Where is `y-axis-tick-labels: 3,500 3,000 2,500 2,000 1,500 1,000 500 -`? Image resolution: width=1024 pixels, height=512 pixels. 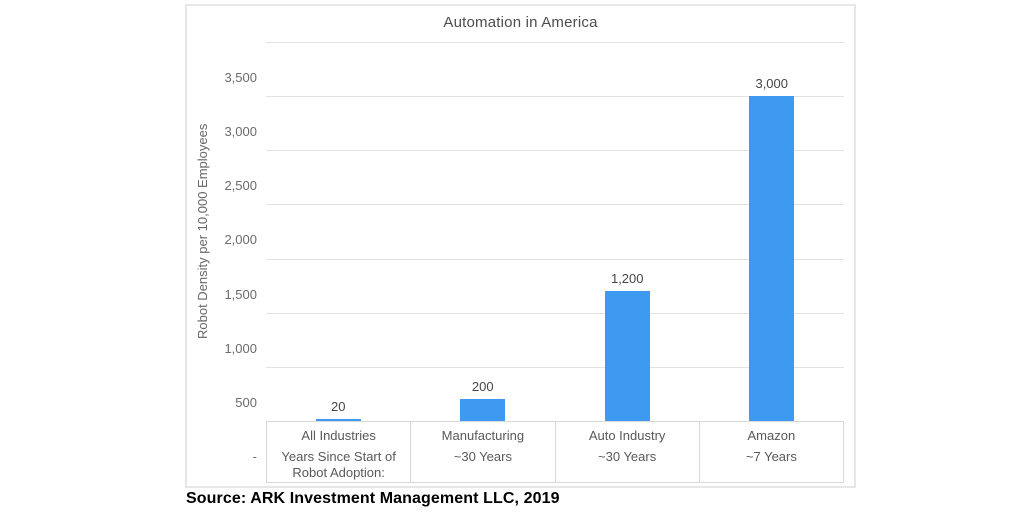 y-axis-tick-labels: 3,500 3,000 2,500 2,000 1,500 1,000 500 - is located at coordinates (222, 253).